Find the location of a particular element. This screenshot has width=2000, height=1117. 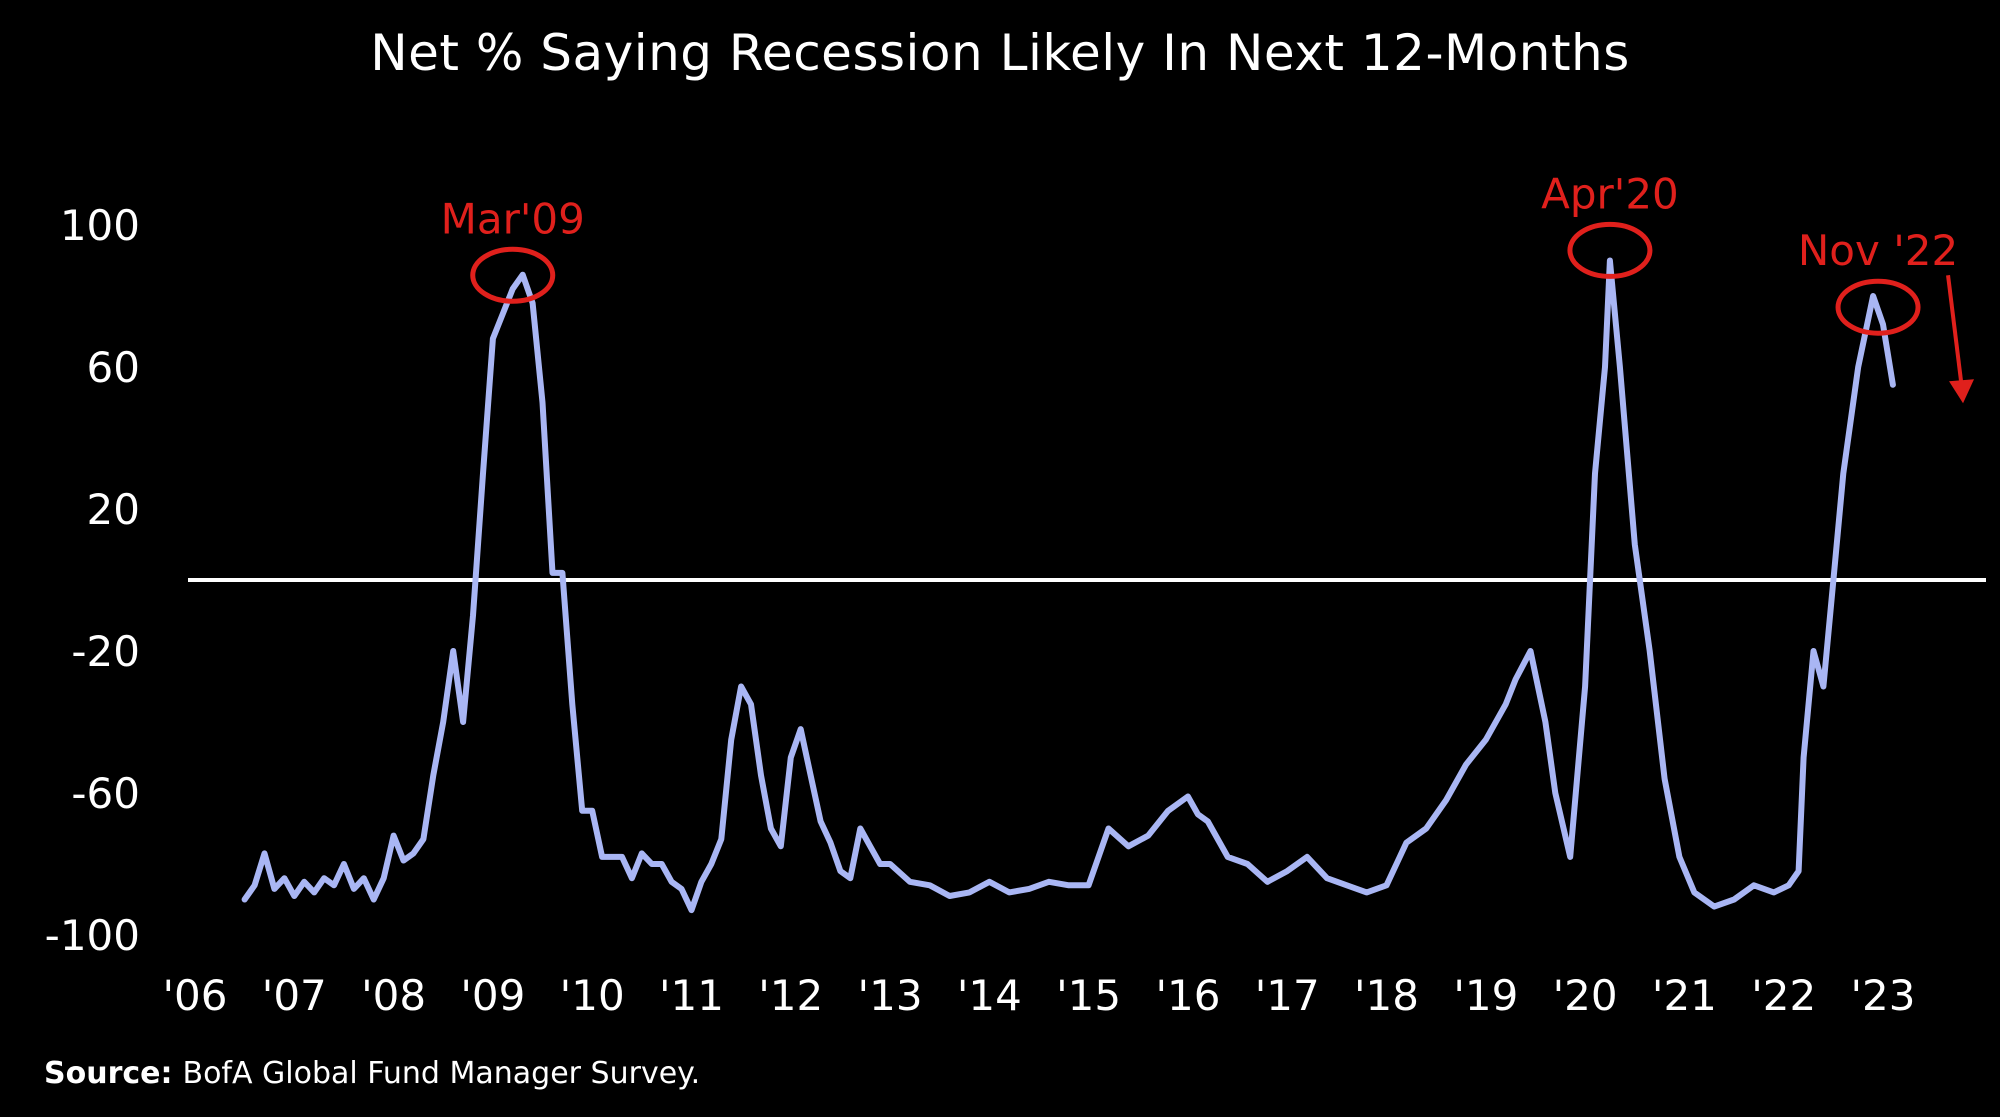

y-tick-label: 20 is located at coordinates (113, 509).